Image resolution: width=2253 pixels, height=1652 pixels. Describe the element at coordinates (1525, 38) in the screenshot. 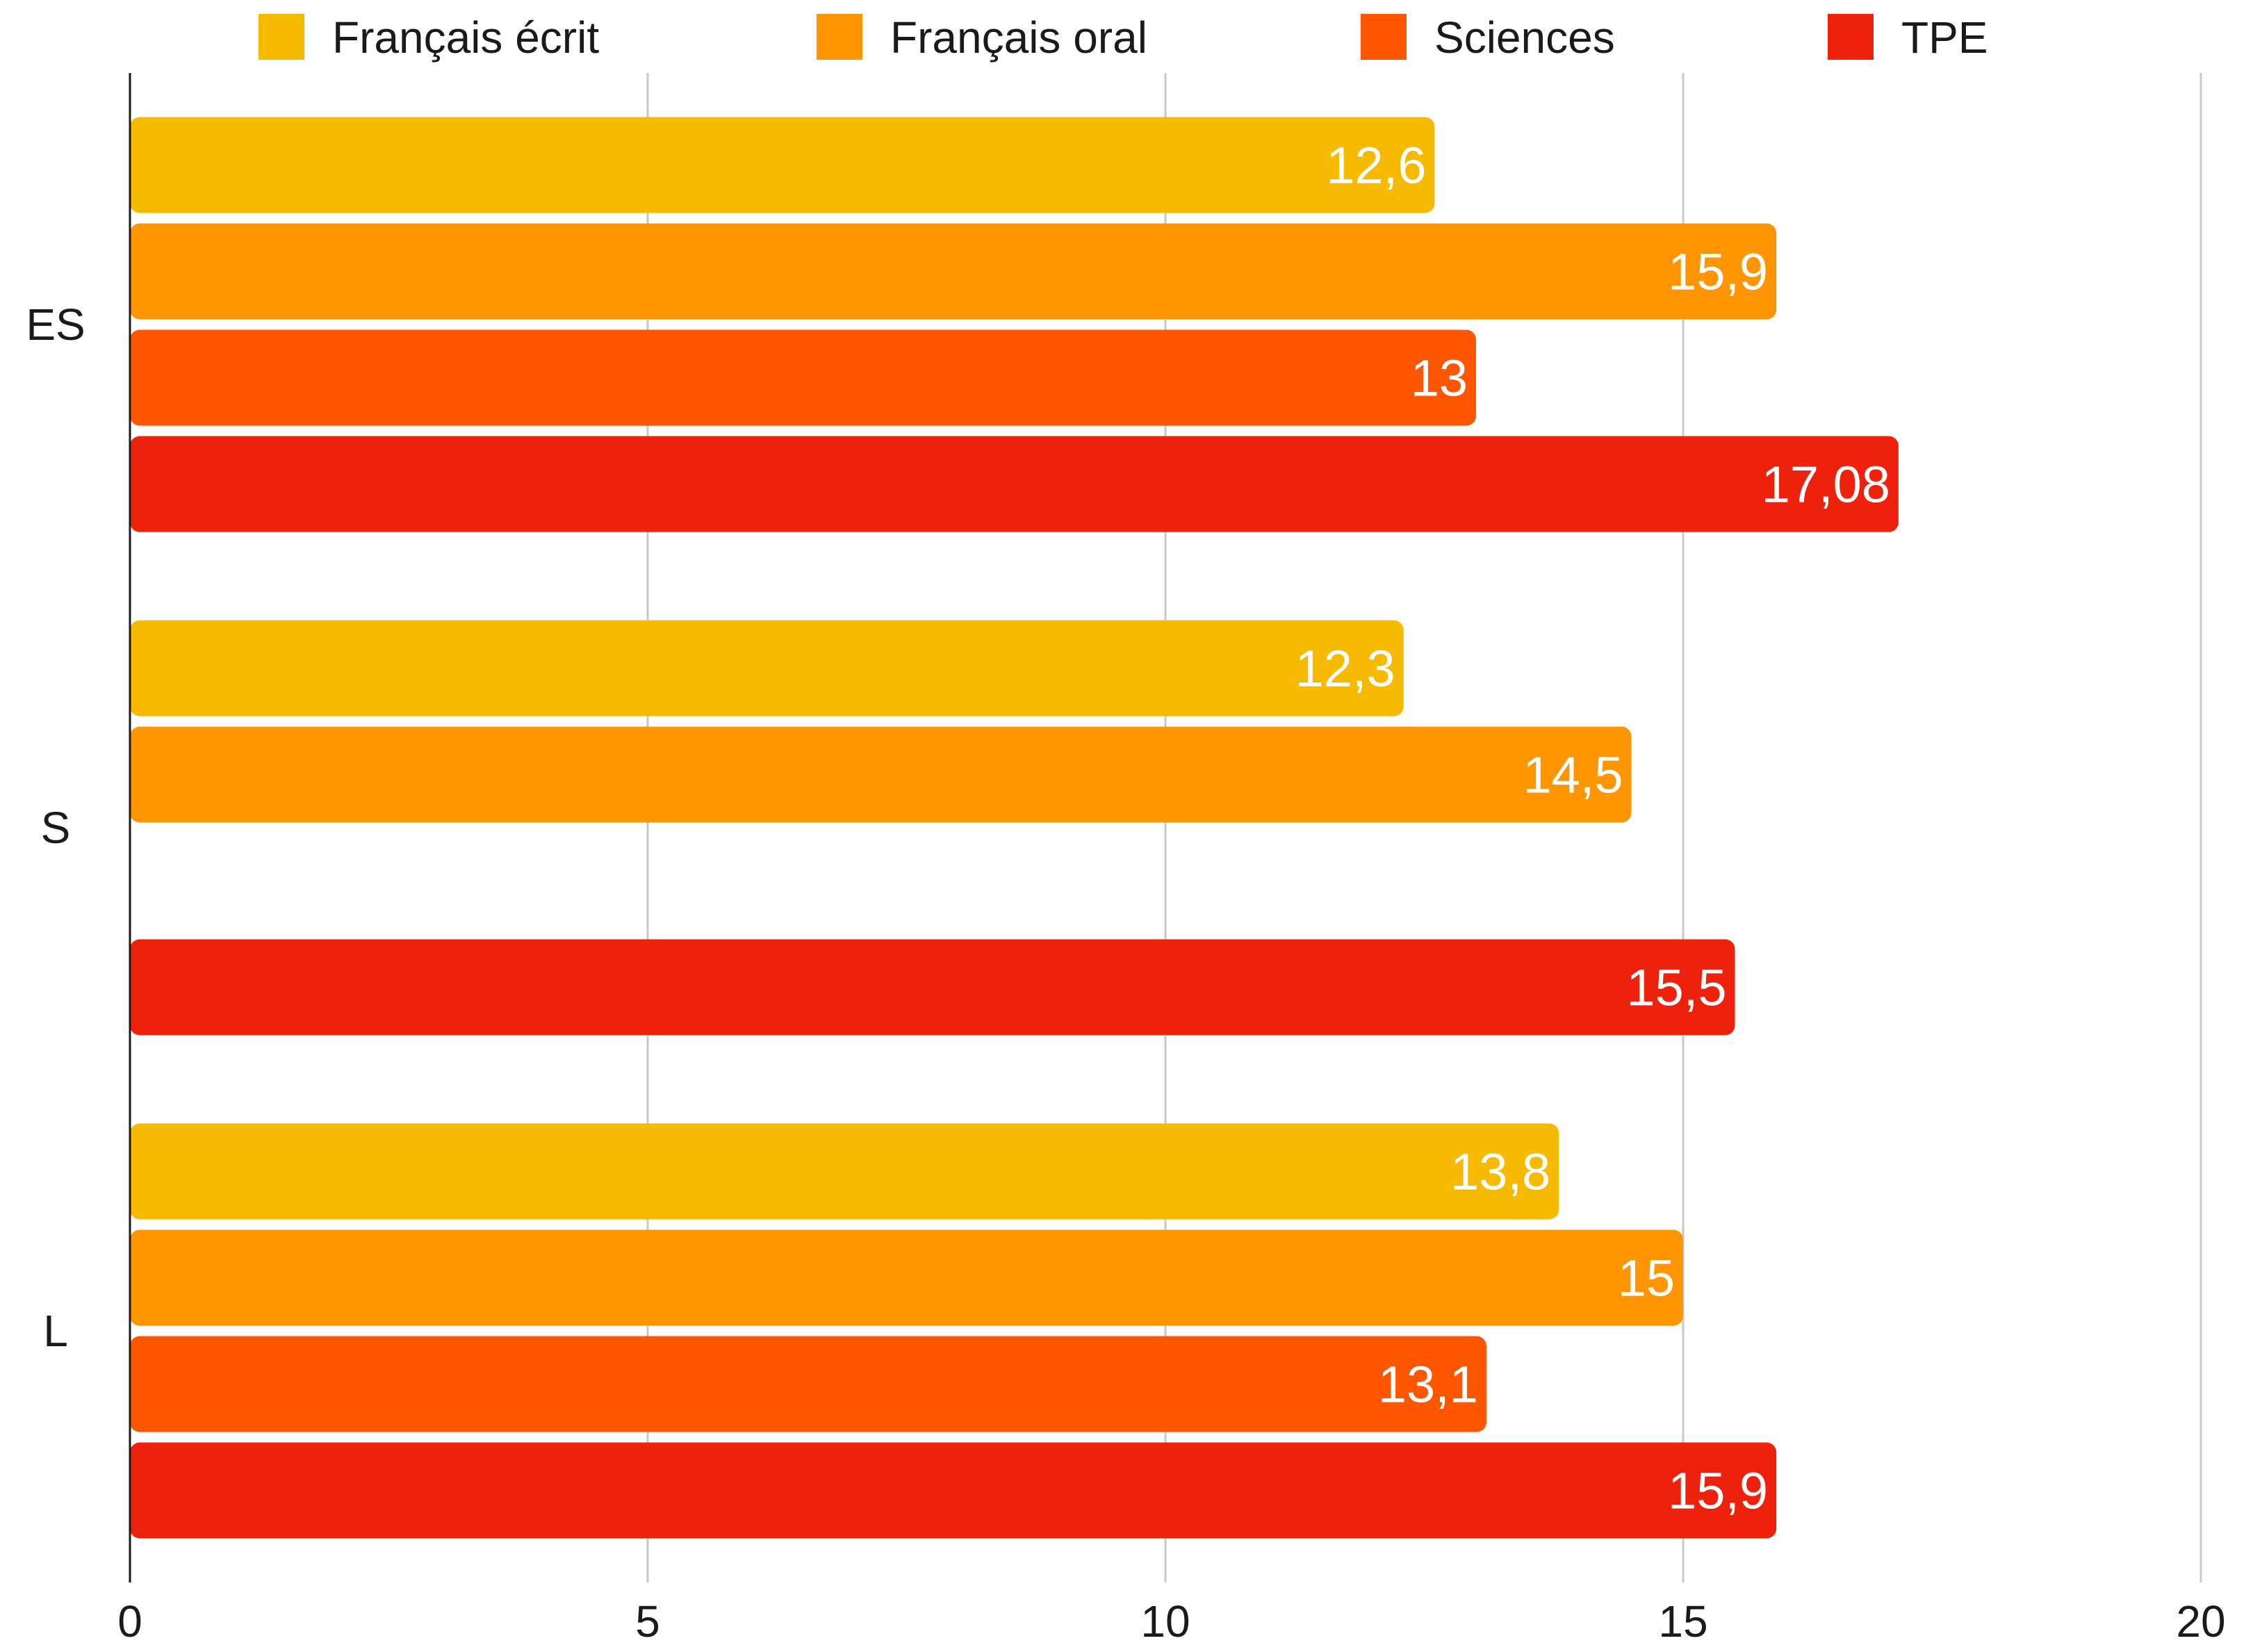

I see `legend-label: Sciences` at that location.